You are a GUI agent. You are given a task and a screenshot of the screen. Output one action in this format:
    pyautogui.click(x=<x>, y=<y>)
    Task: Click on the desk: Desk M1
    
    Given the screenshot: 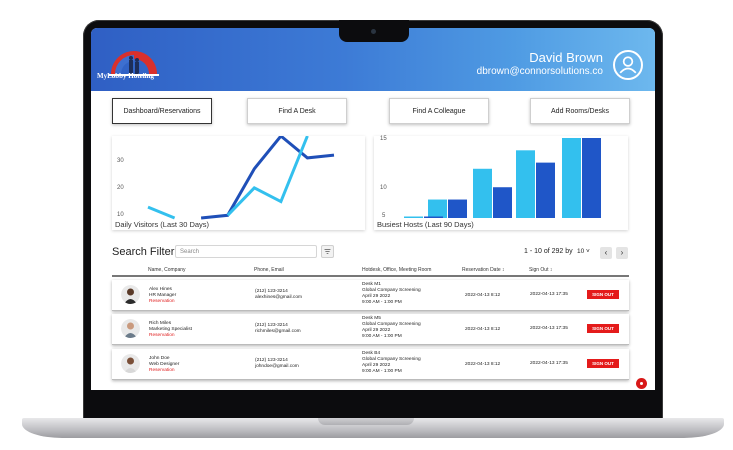 What is the action you would take?
    pyautogui.click(x=371, y=284)
    